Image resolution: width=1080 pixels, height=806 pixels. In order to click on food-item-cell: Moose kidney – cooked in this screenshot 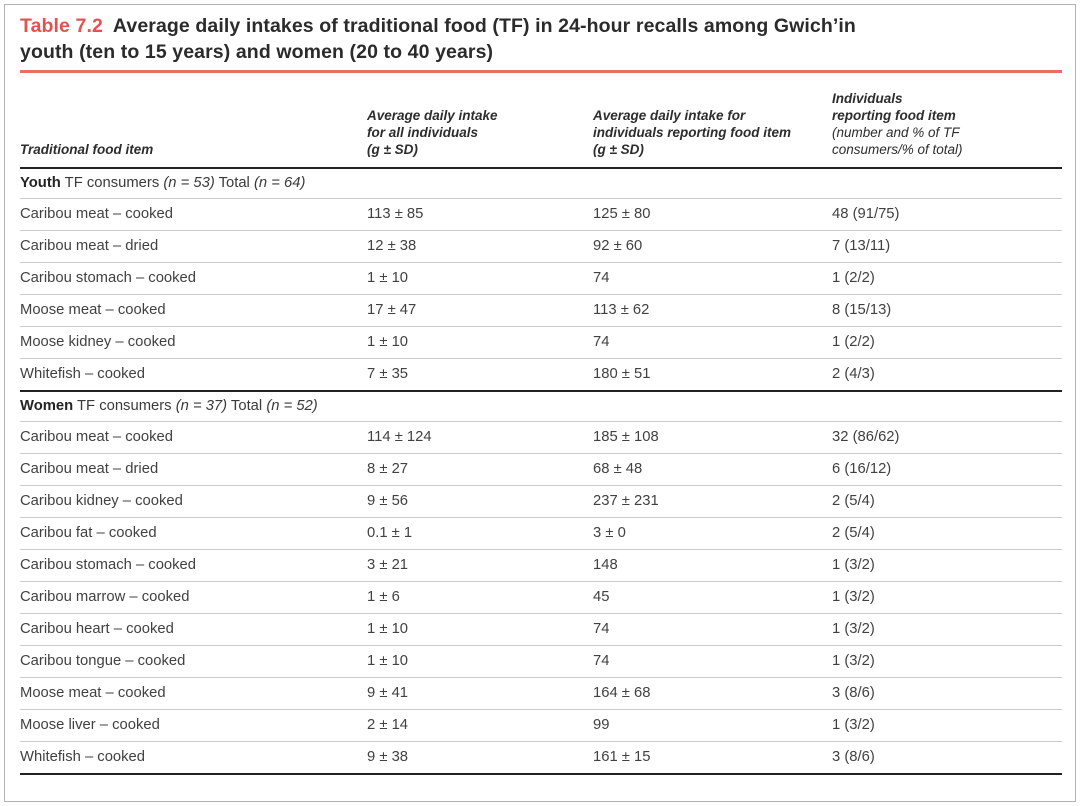, I will do `click(193, 342)`.